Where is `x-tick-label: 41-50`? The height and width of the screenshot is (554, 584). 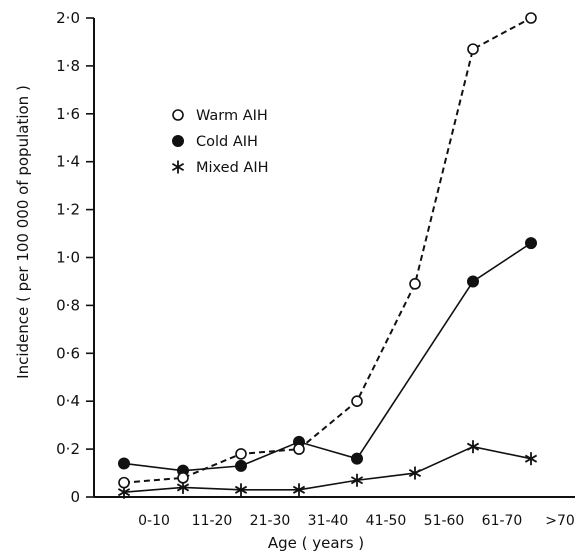 x-tick-label: 41-50 is located at coordinates (386, 521).